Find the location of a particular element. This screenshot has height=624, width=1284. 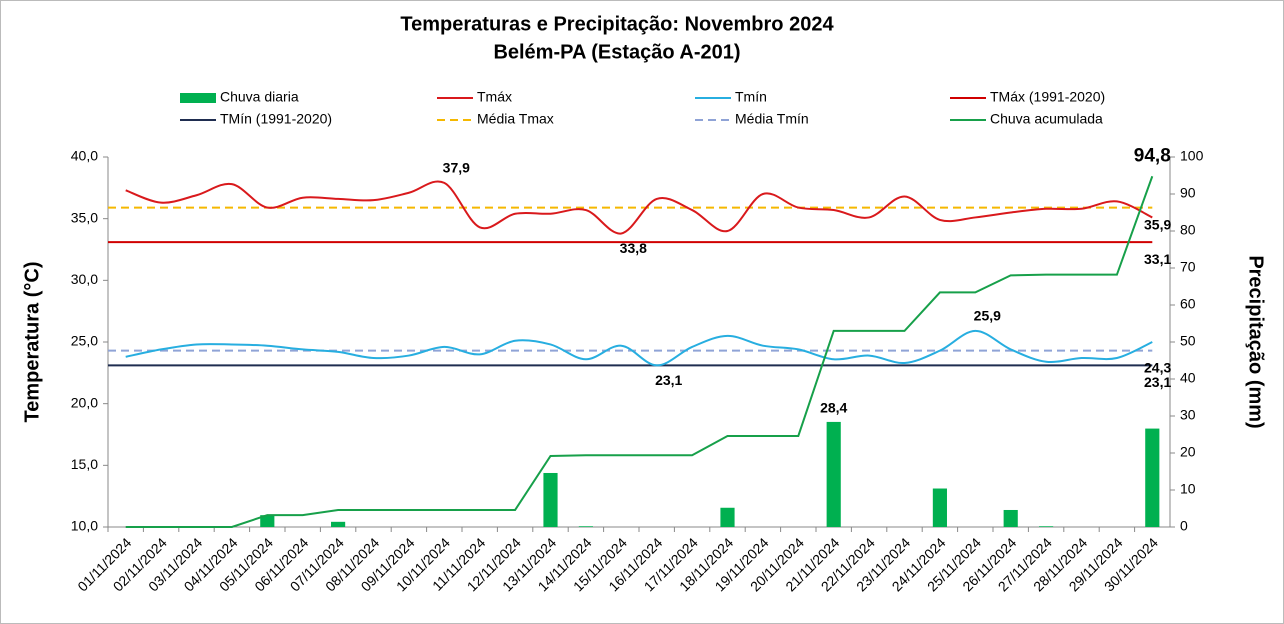

y2-tick-label: 40 is located at coordinates (1188, 378).